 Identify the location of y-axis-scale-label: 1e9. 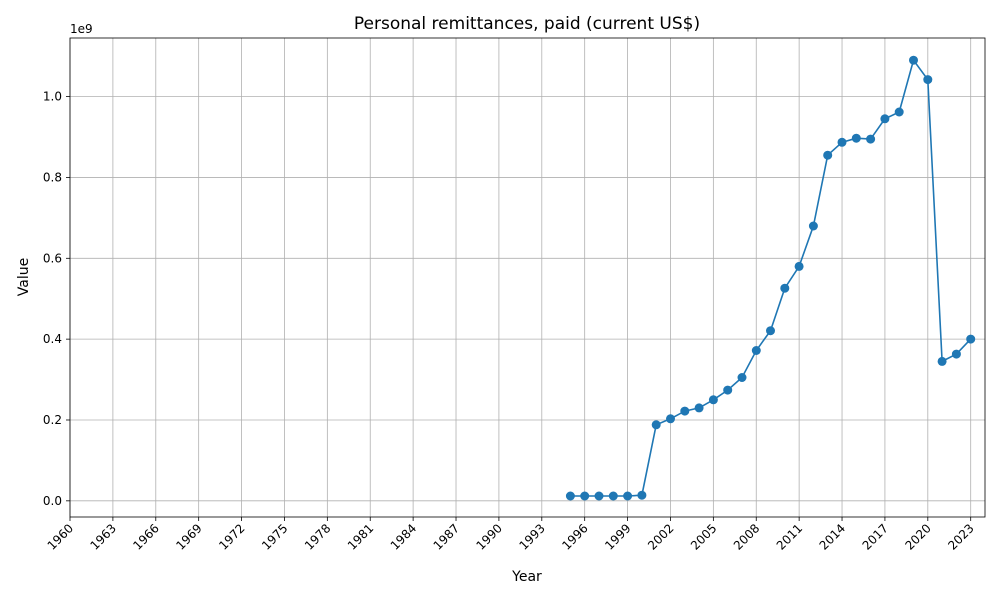
(81, 29).